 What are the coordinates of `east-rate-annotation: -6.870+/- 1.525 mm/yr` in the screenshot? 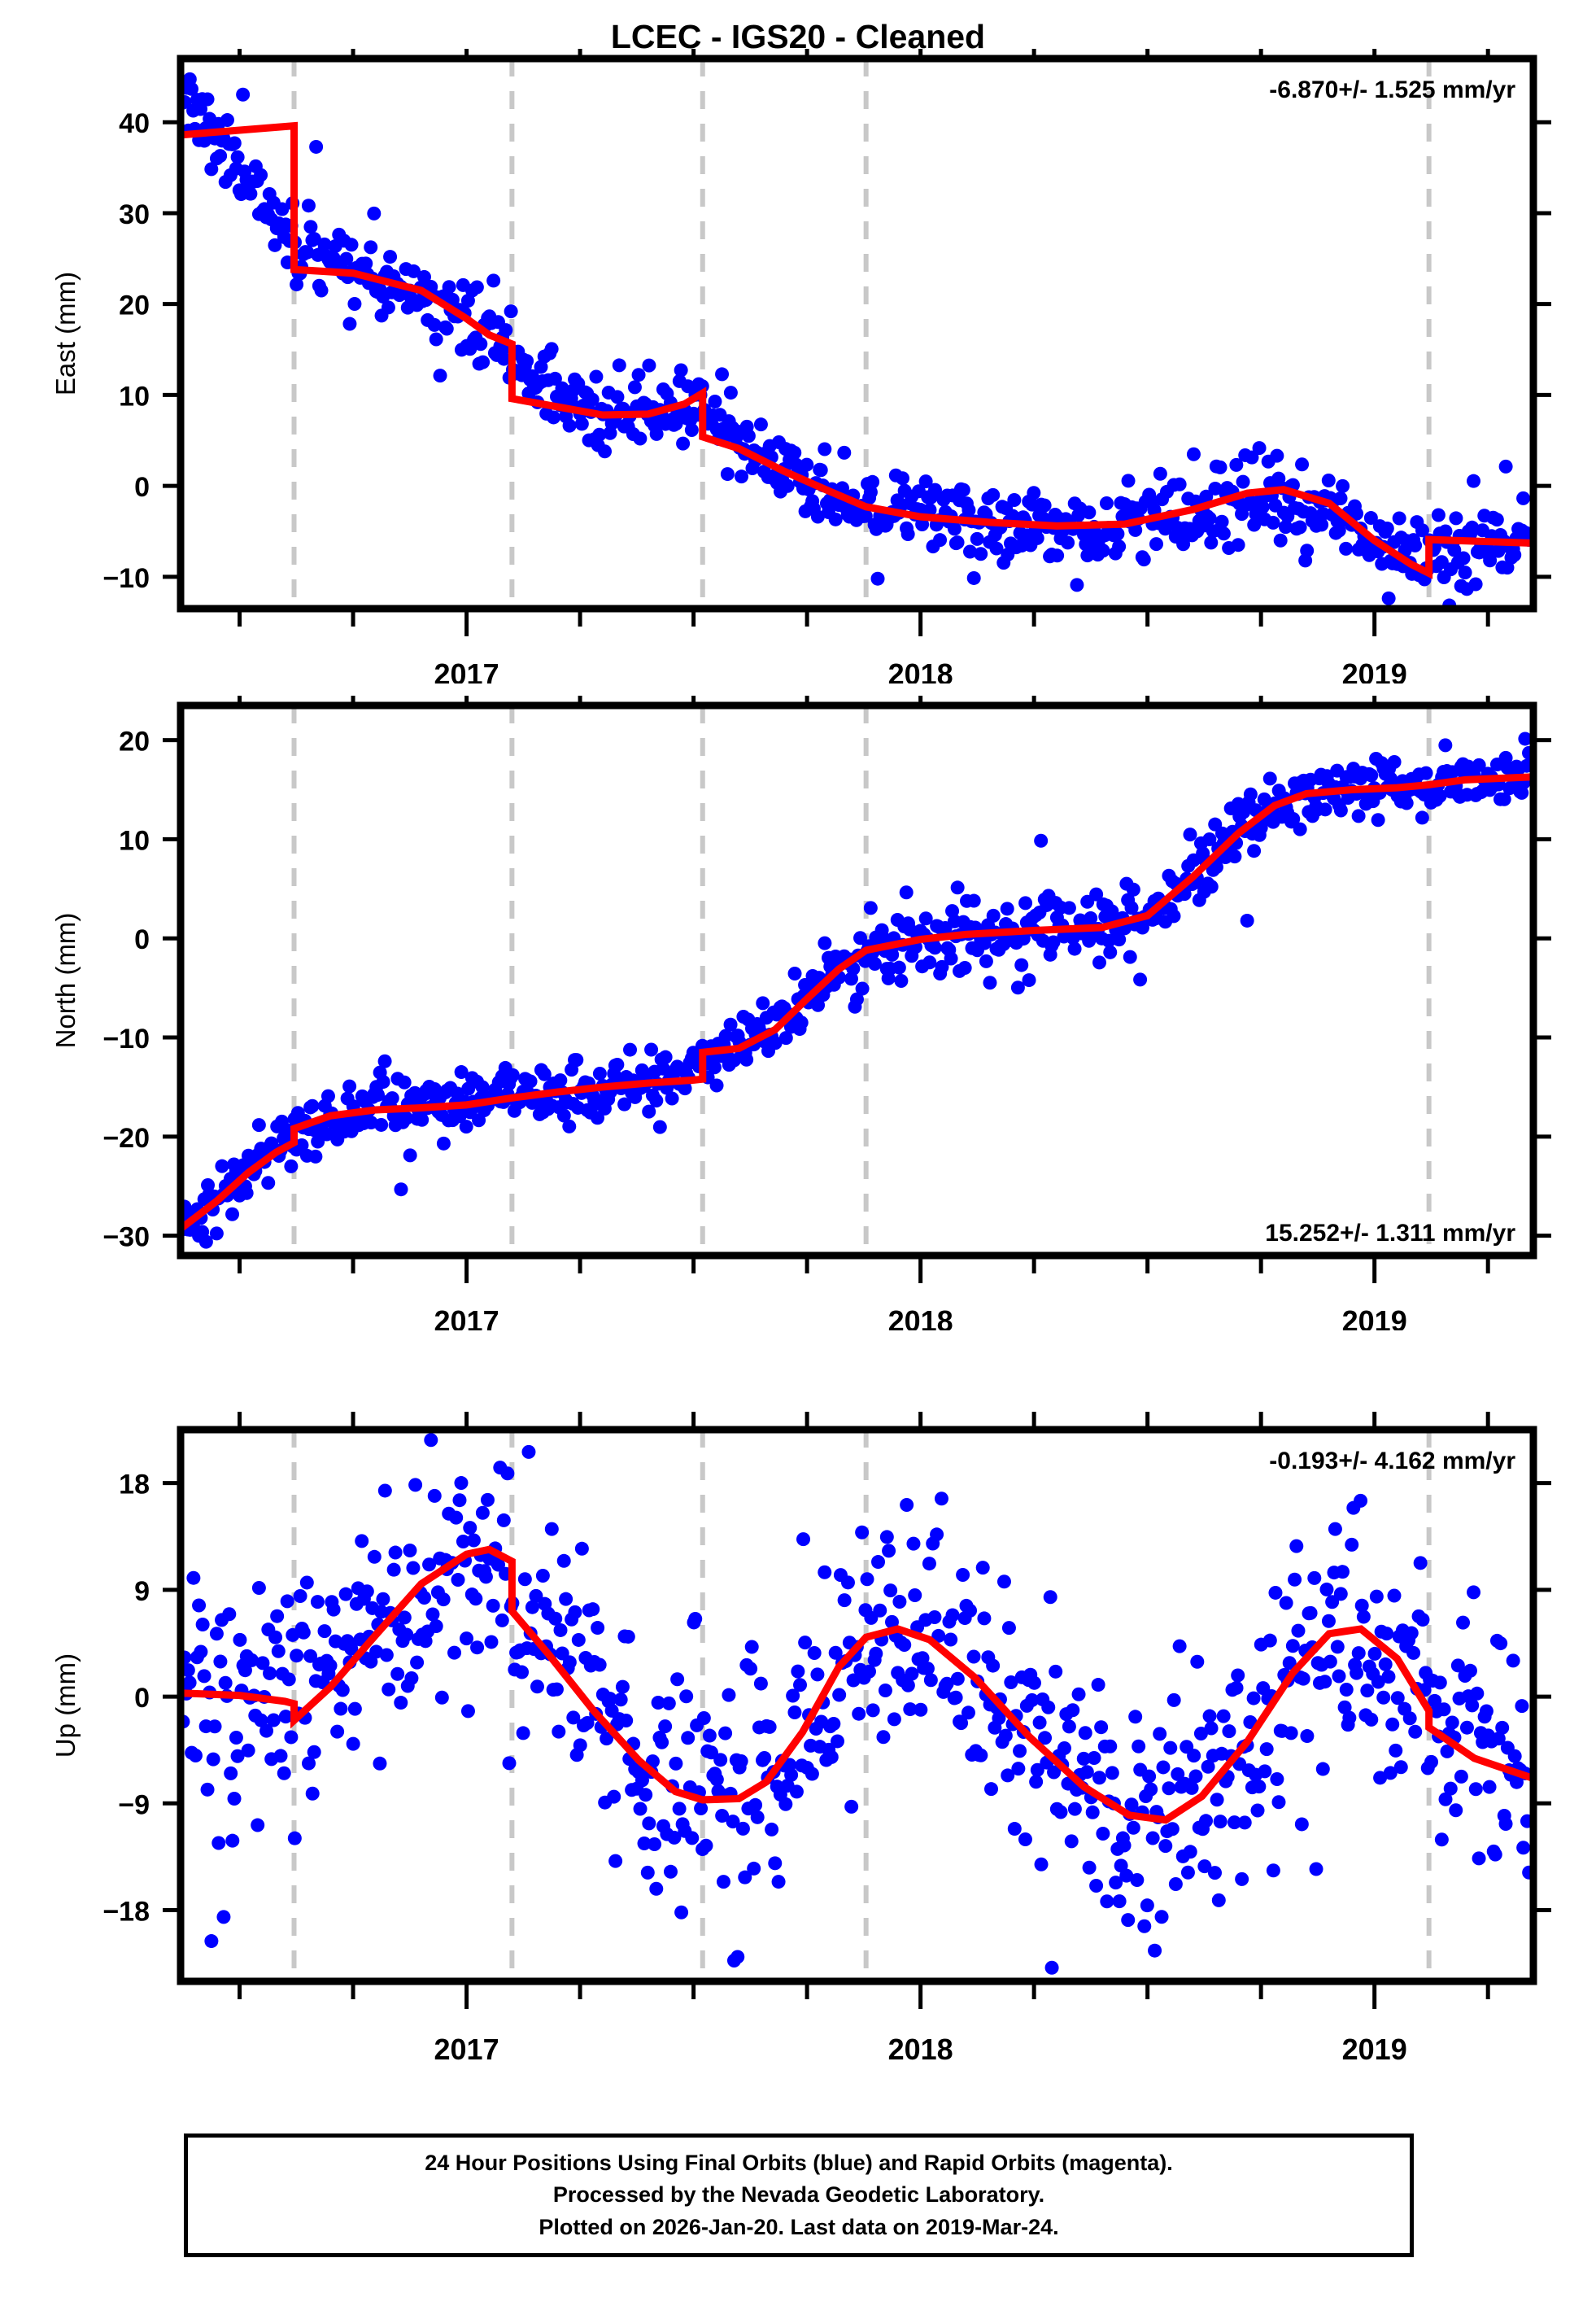 It's located at (1392, 89).